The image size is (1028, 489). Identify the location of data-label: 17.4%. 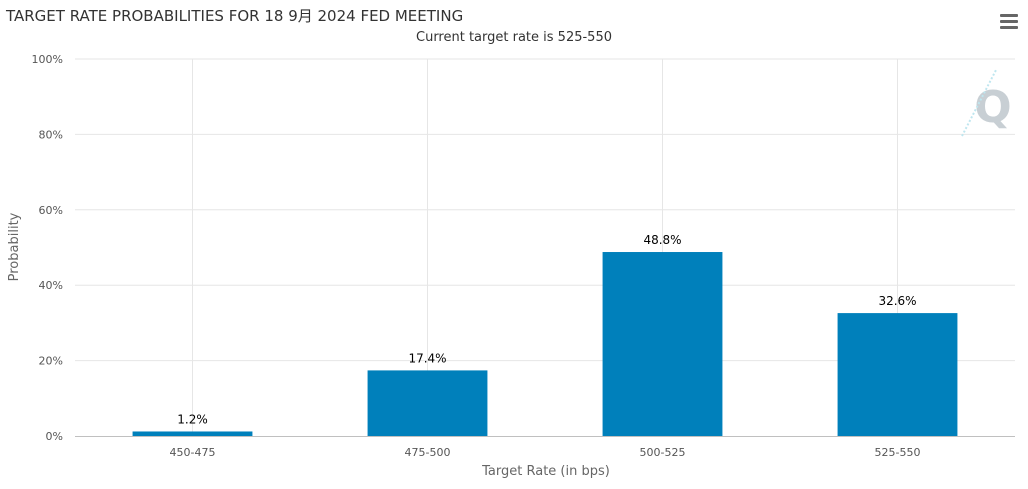
(427, 358).